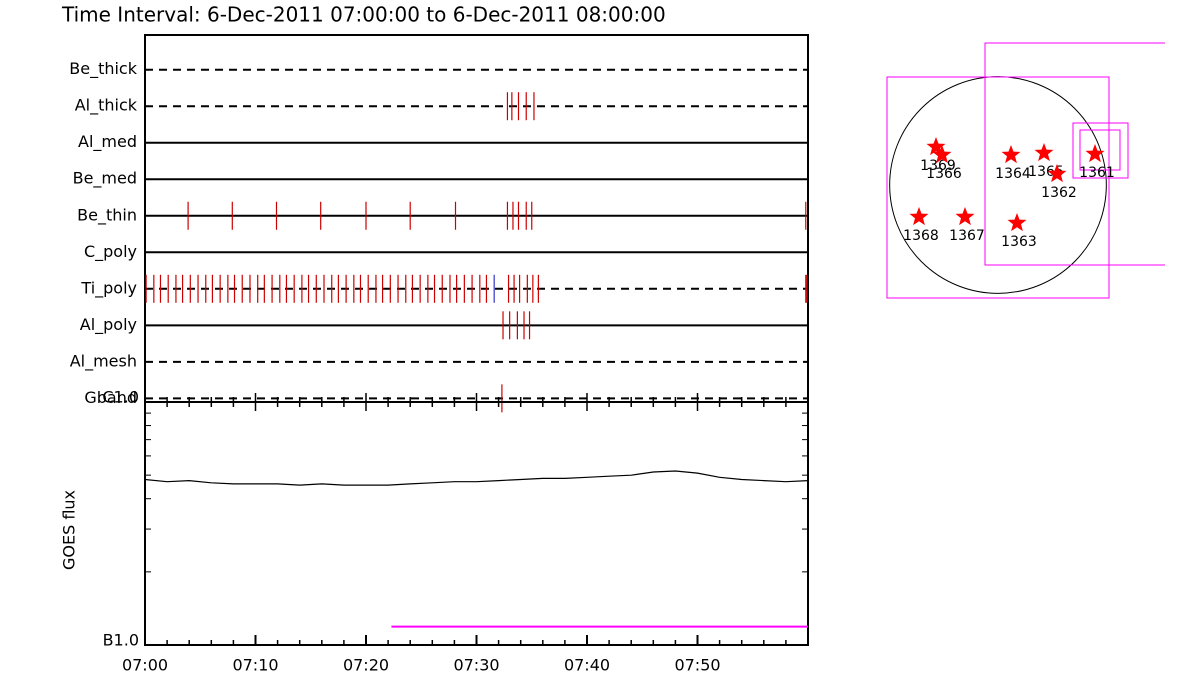 Image resolution: width=1200 pixels, height=700 pixels. Describe the element at coordinates (476, 665) in the screenshot. I see `x-tick-label: 07:30` at that location.